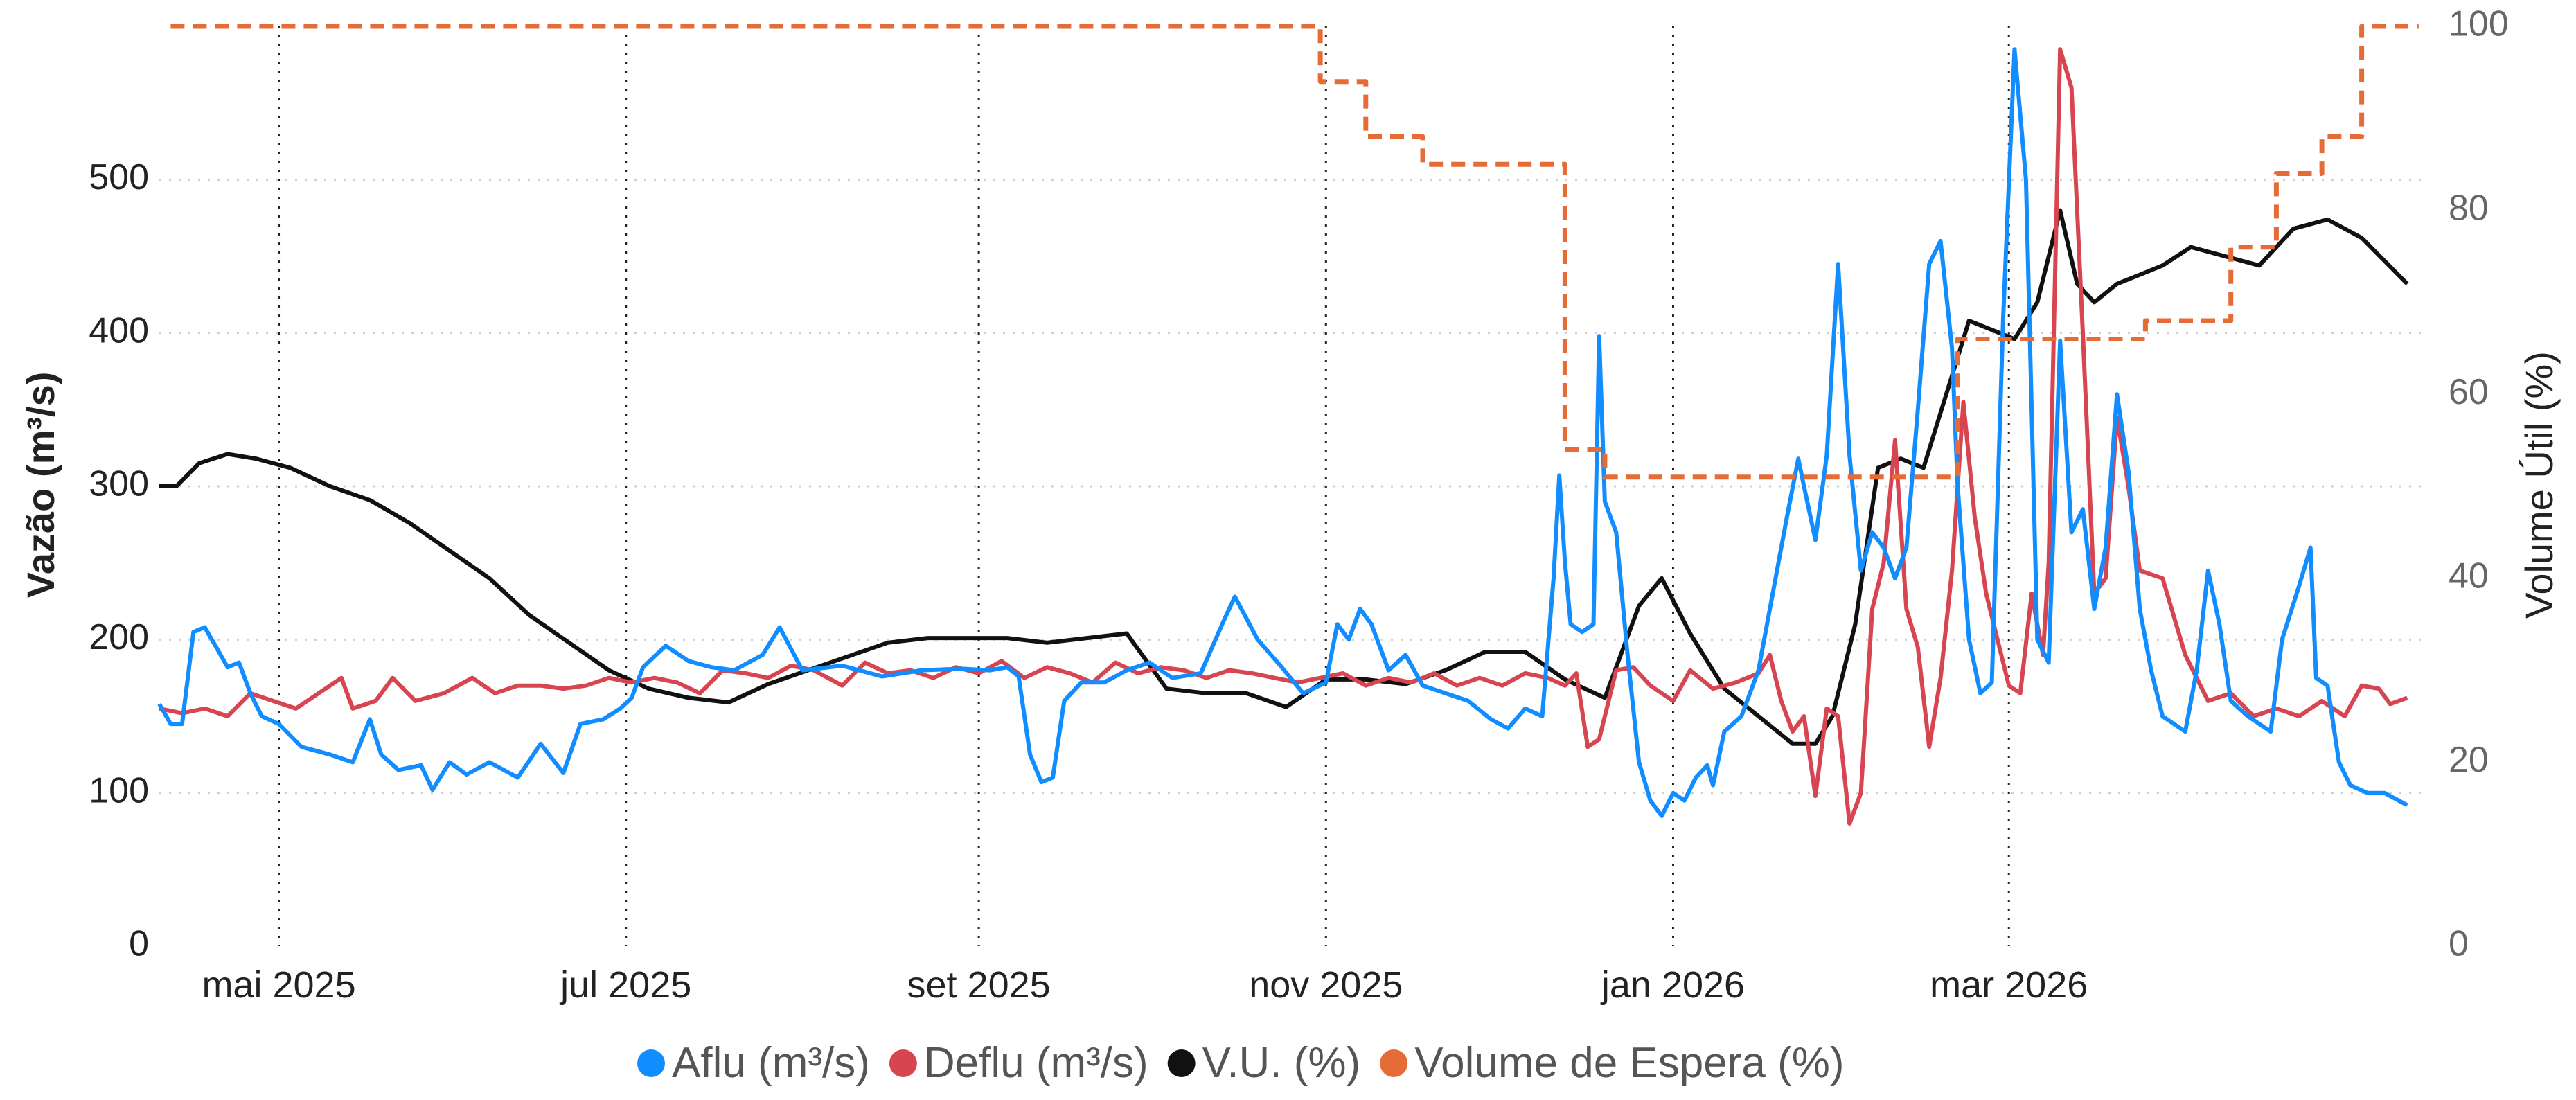 This screenshot has width=2576, height=1100. What do you see at coordinates (1281, 1063) in the screenshot?
I see `legend-label: V.U. (%)` at bounding box center [1281, 1063].